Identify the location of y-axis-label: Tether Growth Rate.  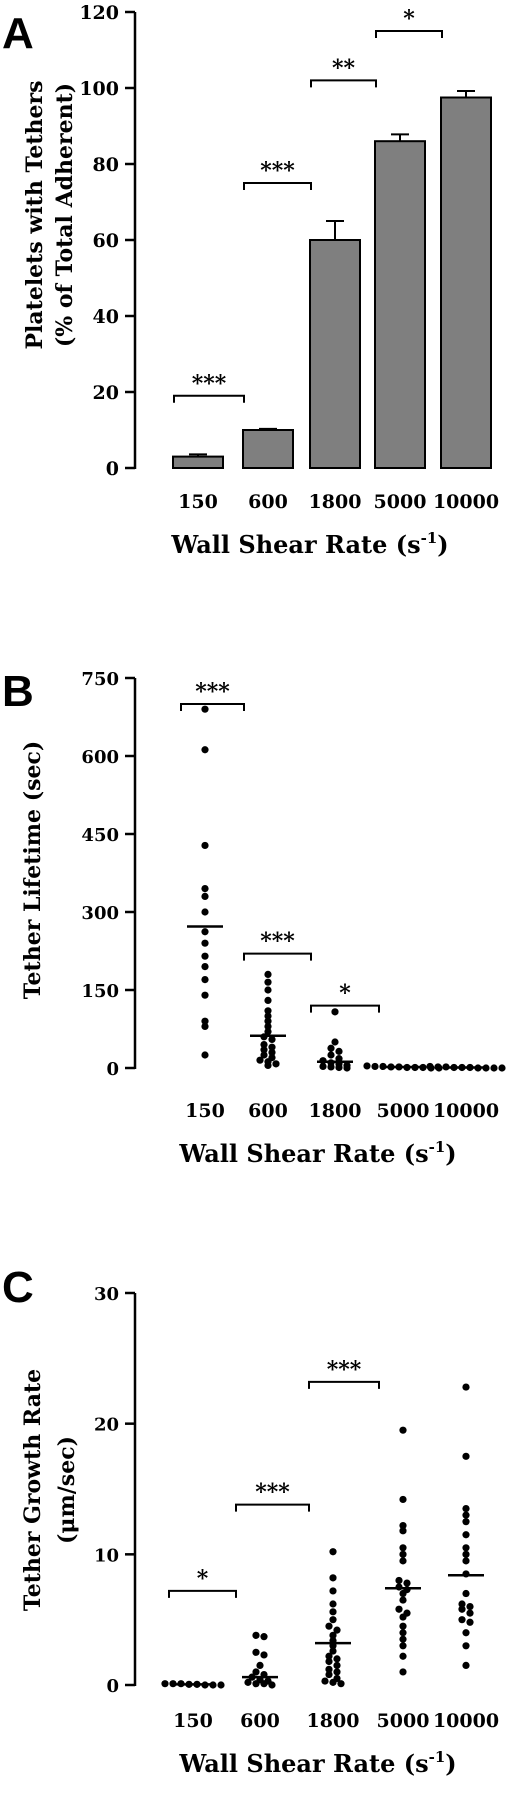
(33, 1490).